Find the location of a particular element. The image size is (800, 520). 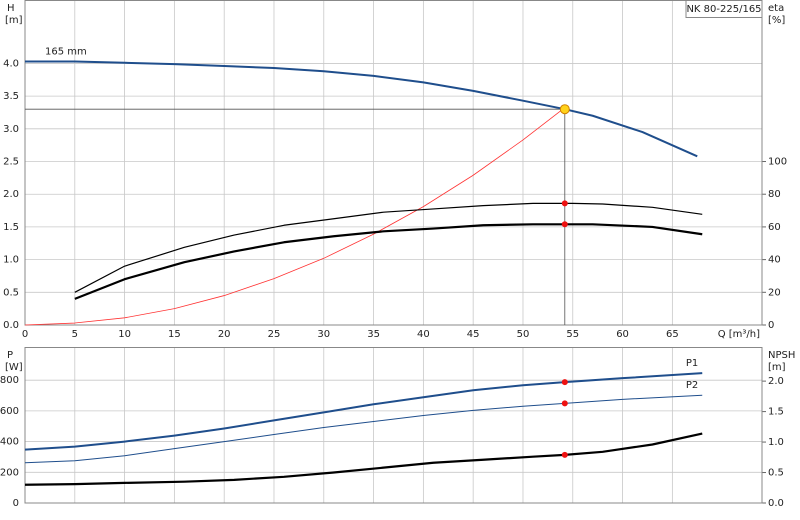

y2-tick-label: 40 is located at coordinates (774, 260).